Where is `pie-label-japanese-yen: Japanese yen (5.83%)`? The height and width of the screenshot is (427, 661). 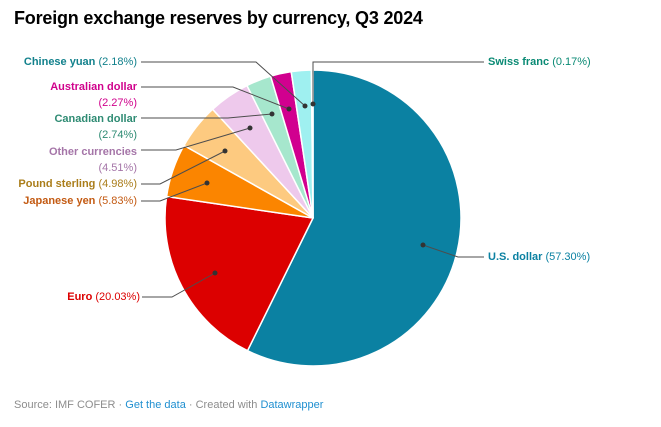 pie-label-japanese-yen: Japanese yen (5.83%) is located at coordinates (68, 201).